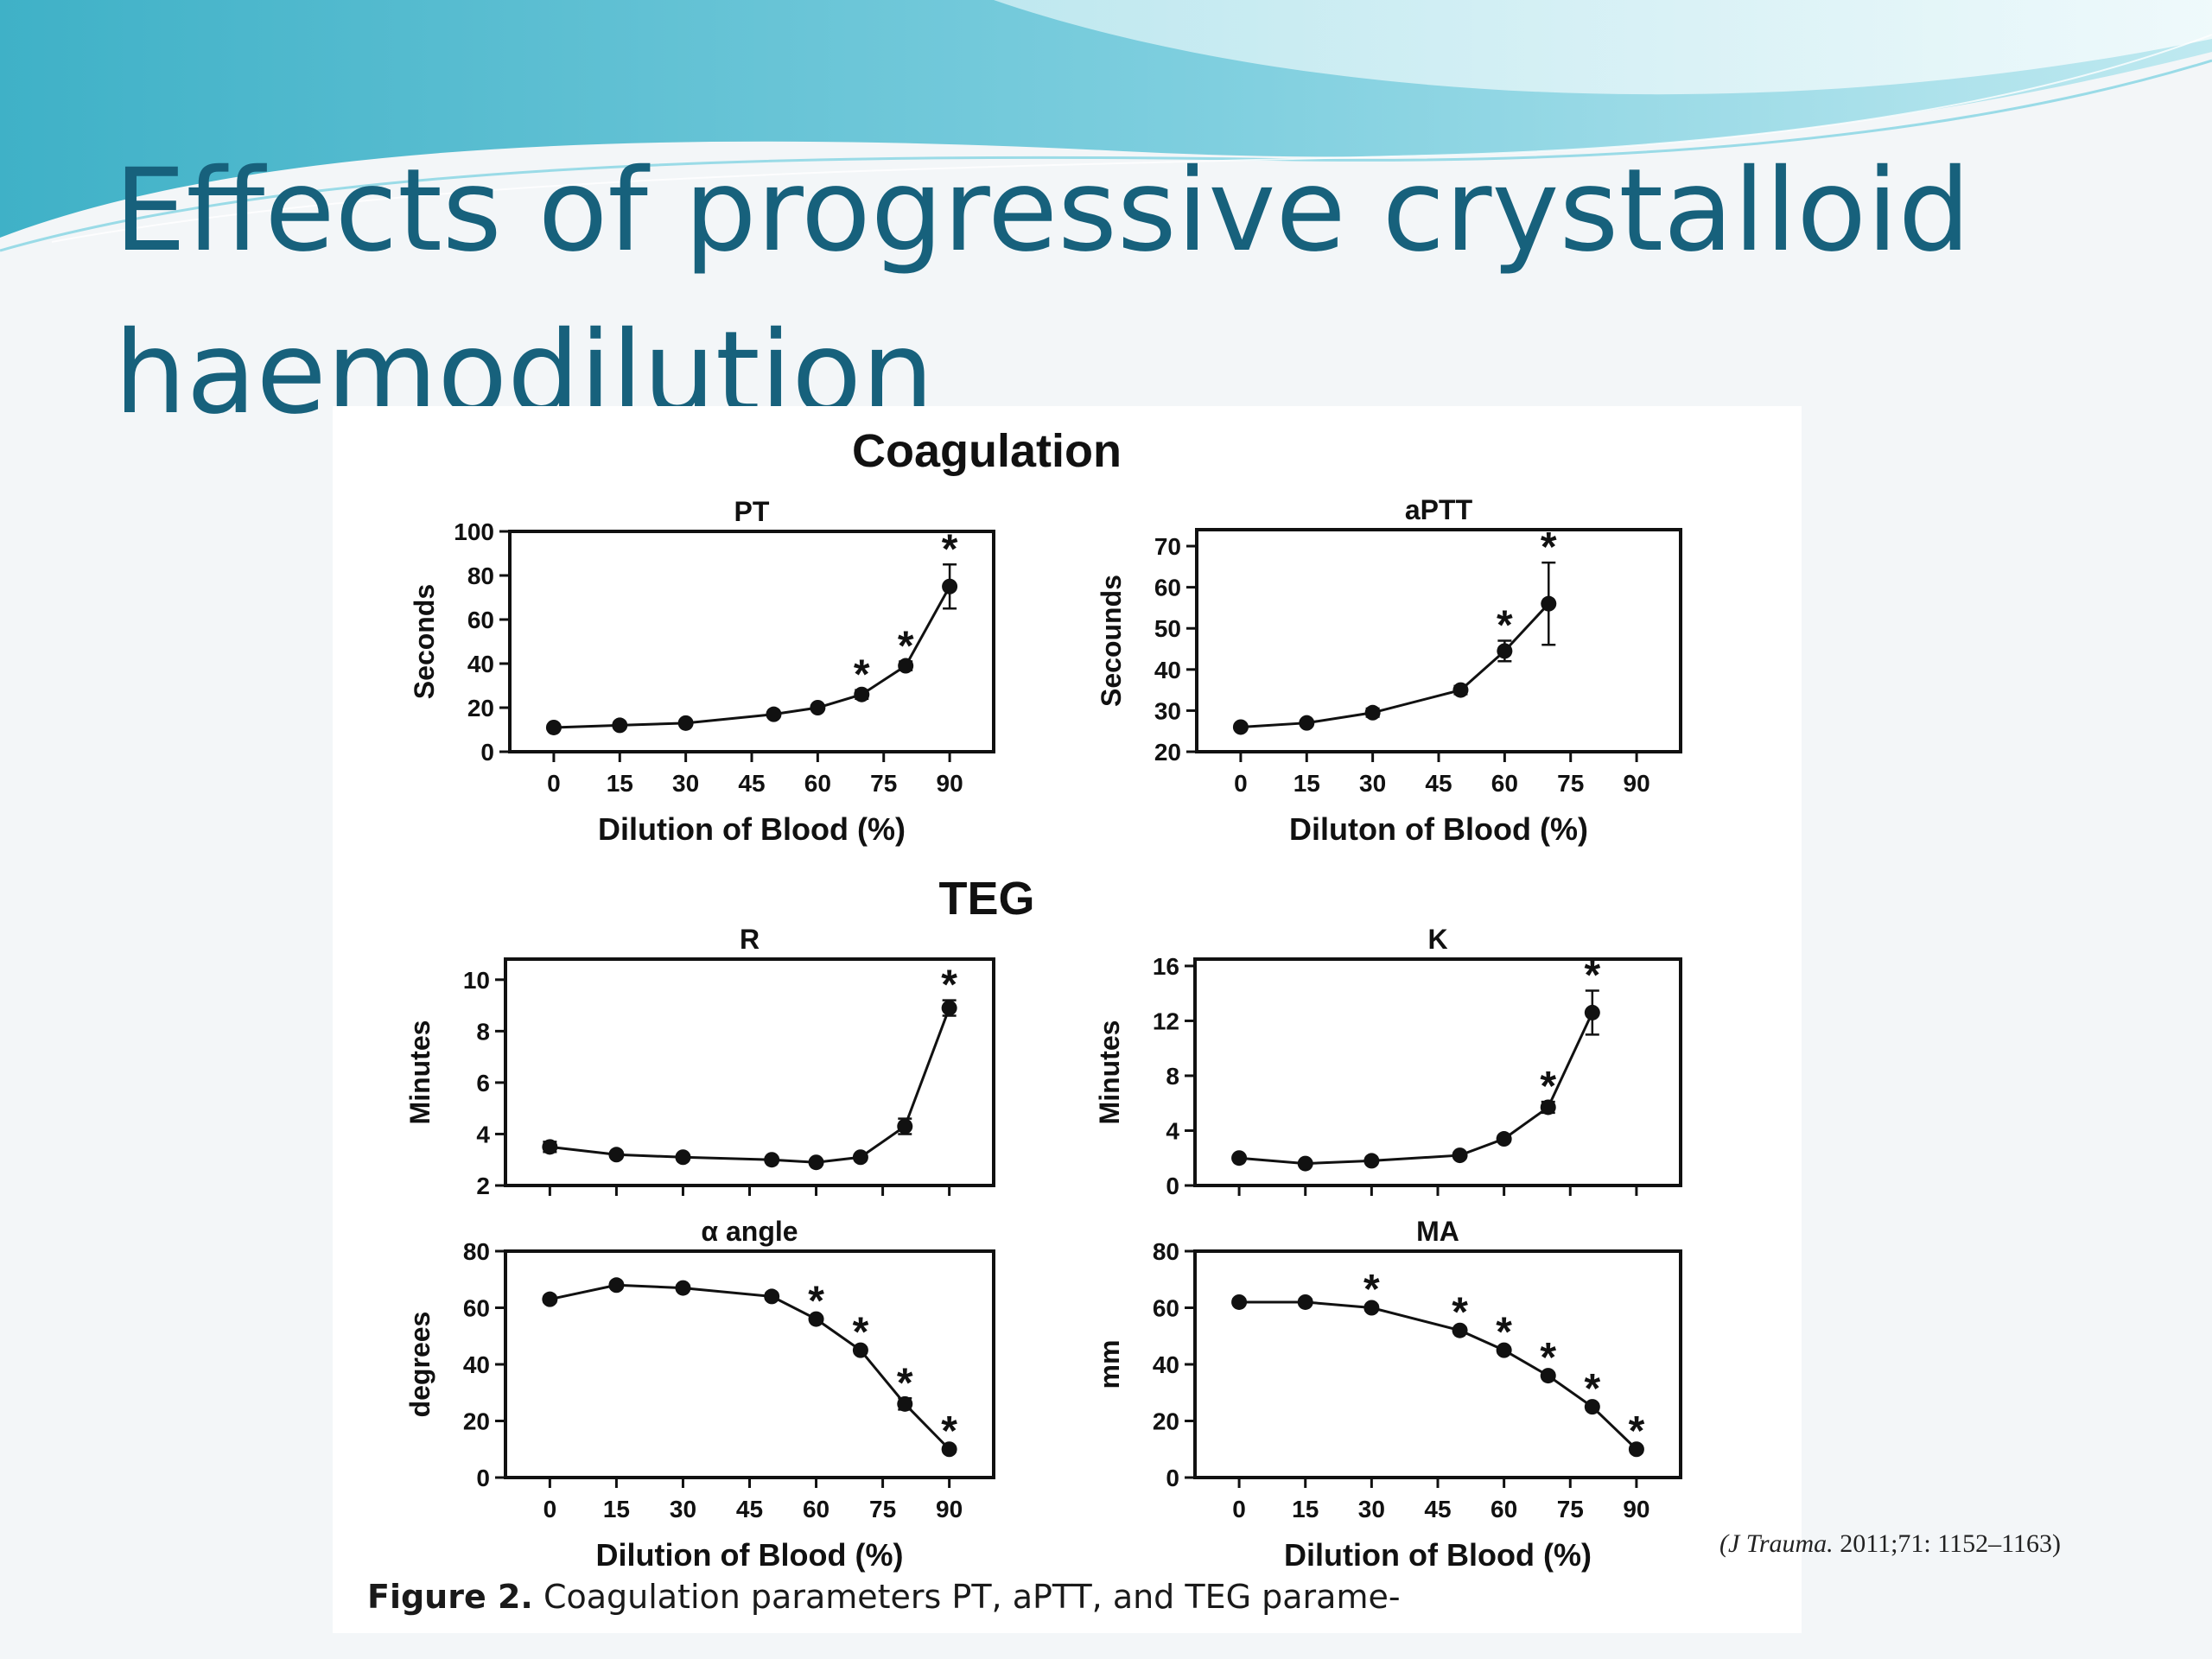 The width and height of the screenshot is (2212, 1659). What do you see at coordinates (477, 1364) in the screenshot?
I see `y-tick-label: 40` at bounding box center [477, 1364].